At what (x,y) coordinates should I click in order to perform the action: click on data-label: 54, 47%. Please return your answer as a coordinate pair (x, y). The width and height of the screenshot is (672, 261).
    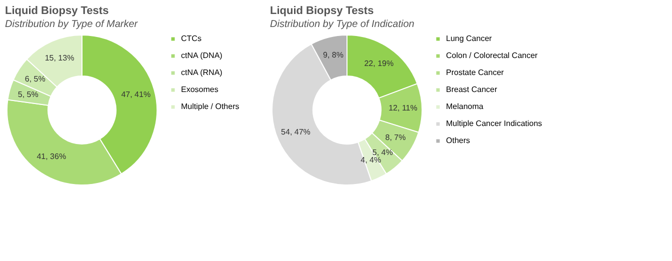
    Looking at the image, I should click on (295, 131).